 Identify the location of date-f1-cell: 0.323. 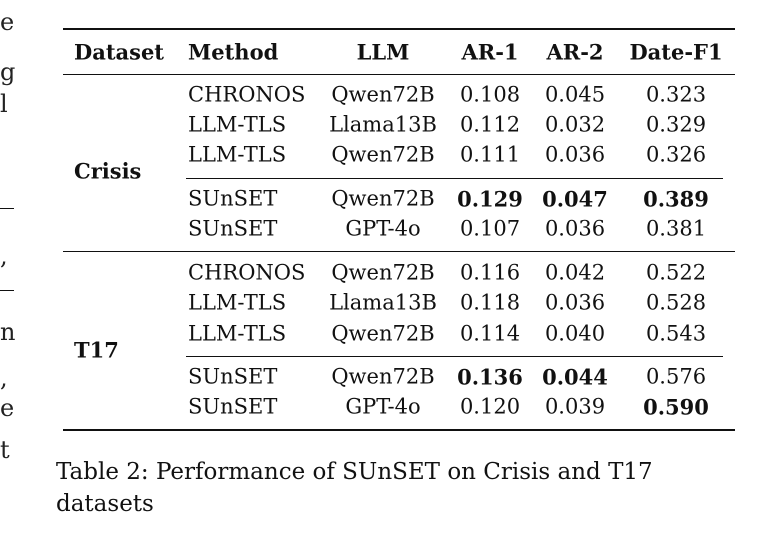
(676, 94).